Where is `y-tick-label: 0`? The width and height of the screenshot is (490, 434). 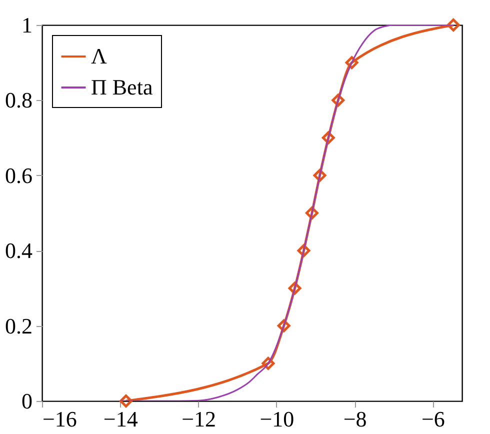
y-tick-label: 0 is located at coordinates (27, 401).